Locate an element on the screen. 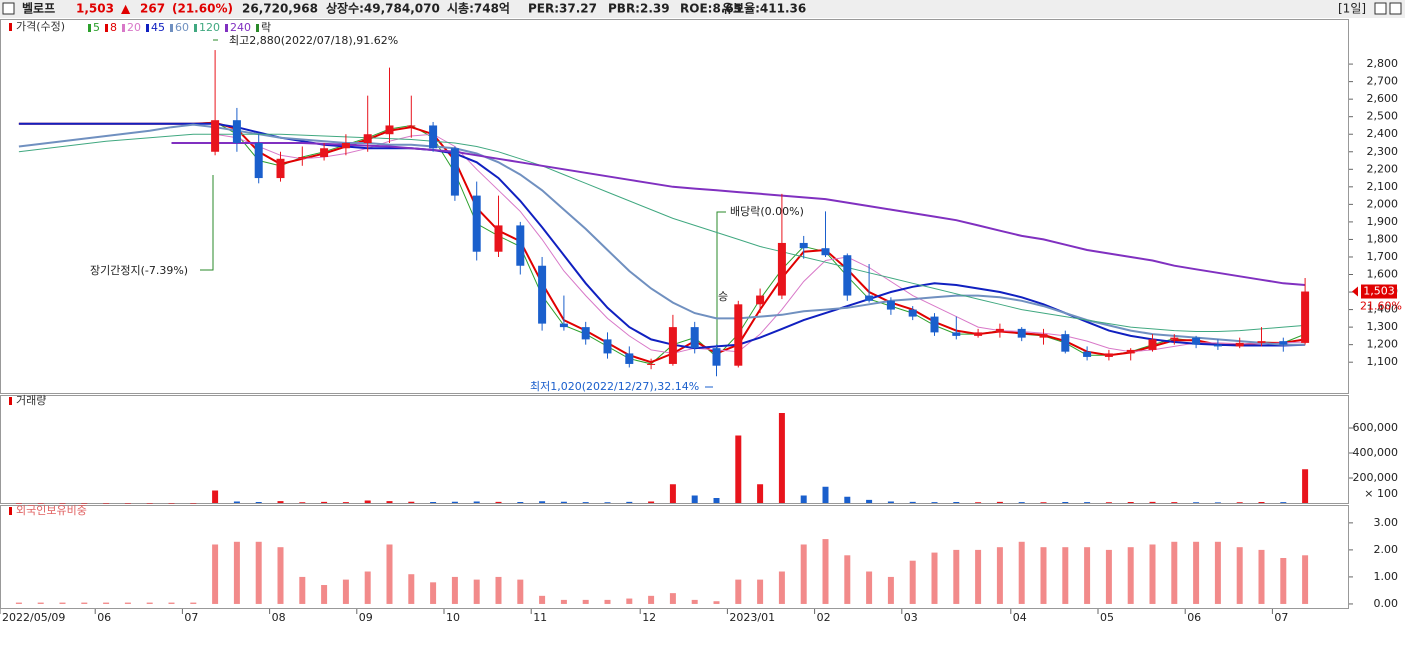 The height and width of the screenshot is (648, 1405). y-tick-label: 1,700 is located at coordinates (1383, 256).